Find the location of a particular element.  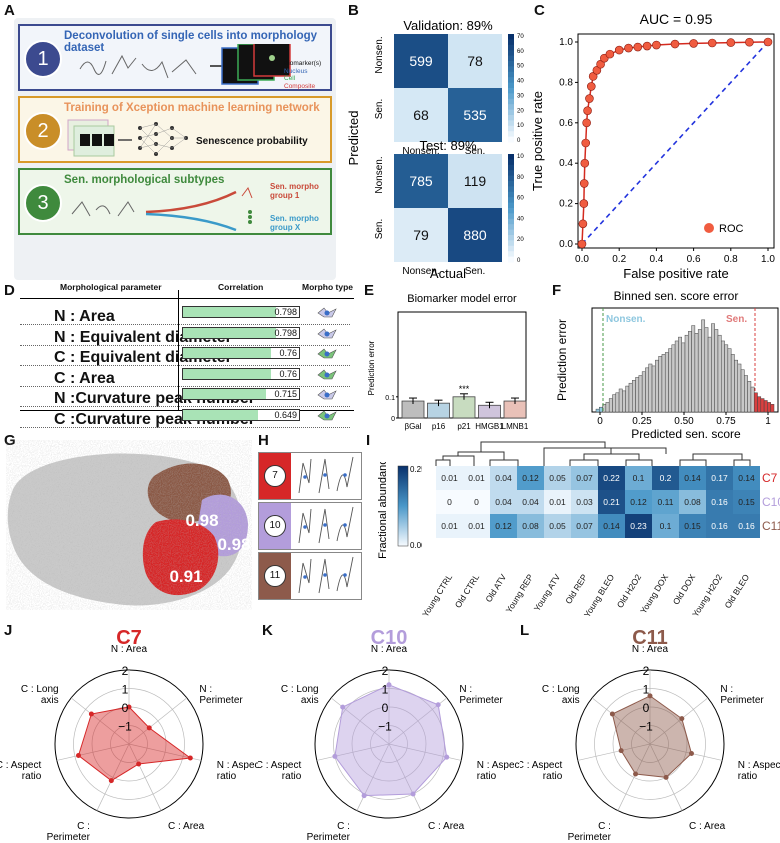

binned-xtick: 0.50 is located at coordinates (684, 421).